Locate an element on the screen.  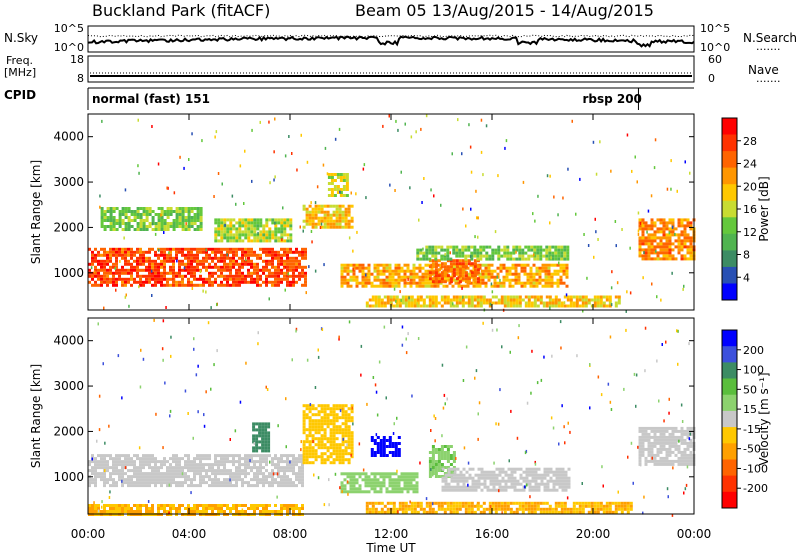
velocity-region is located at coordinates (379, 483).